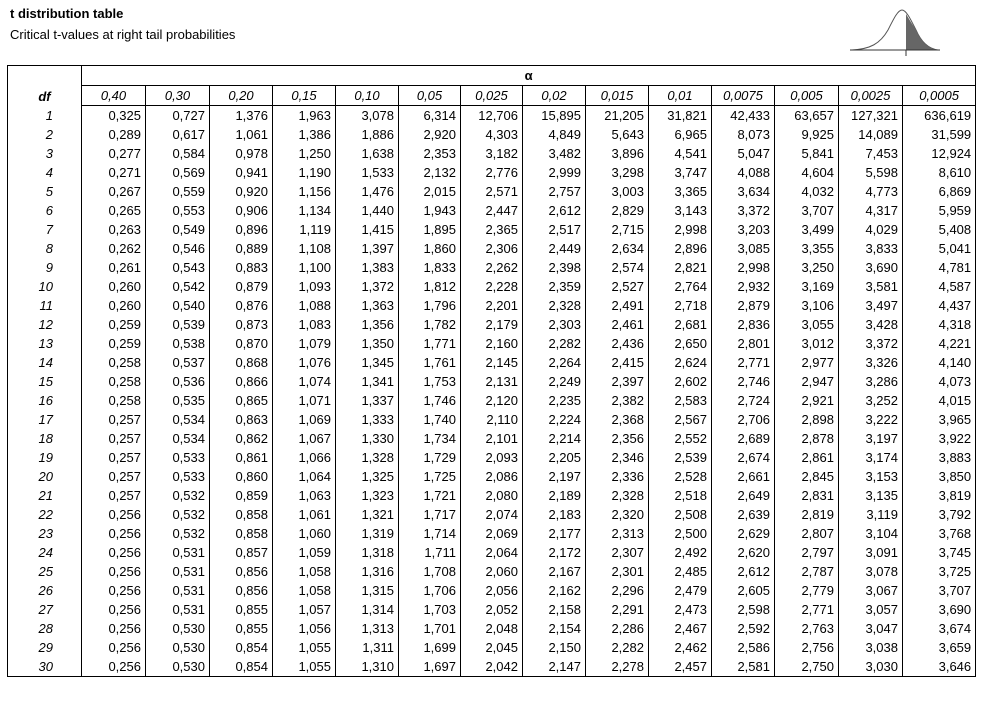 The height and width of the screenshot is (716, 984). I want to click on value-cell: 3,355, so click(806, 248).